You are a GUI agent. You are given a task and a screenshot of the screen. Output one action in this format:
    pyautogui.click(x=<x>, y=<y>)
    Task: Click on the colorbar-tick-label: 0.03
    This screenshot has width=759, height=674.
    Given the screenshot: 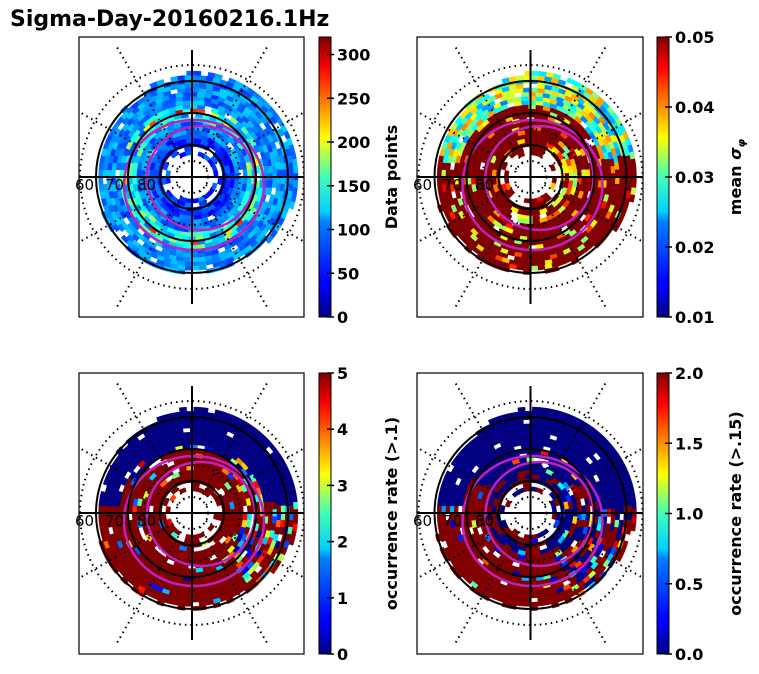 What is the action you would take?
    pyautogui.click(x=694, y=177)
    